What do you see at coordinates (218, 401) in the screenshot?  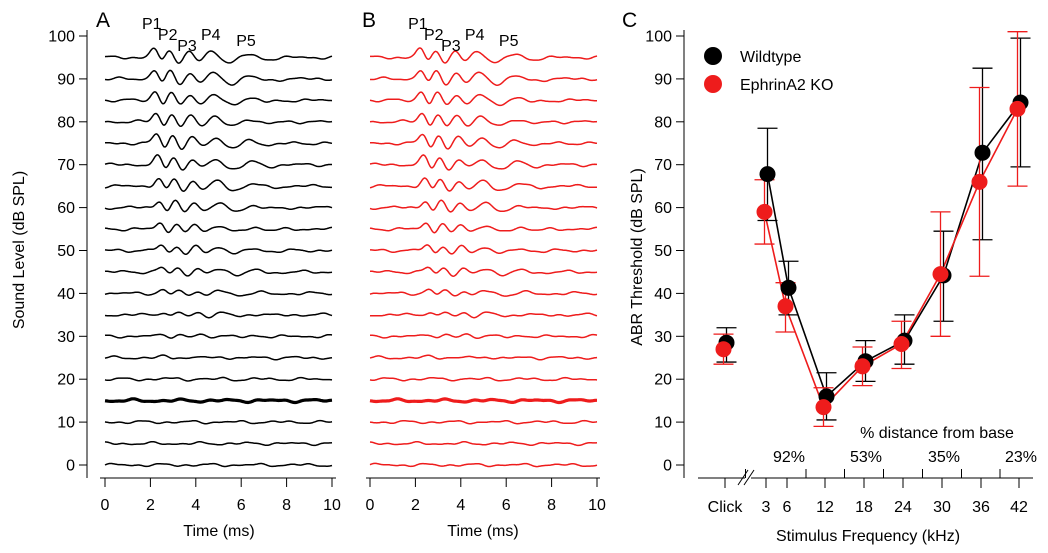 I see `waveform-trace-15db` at bounding box center [218, 401].